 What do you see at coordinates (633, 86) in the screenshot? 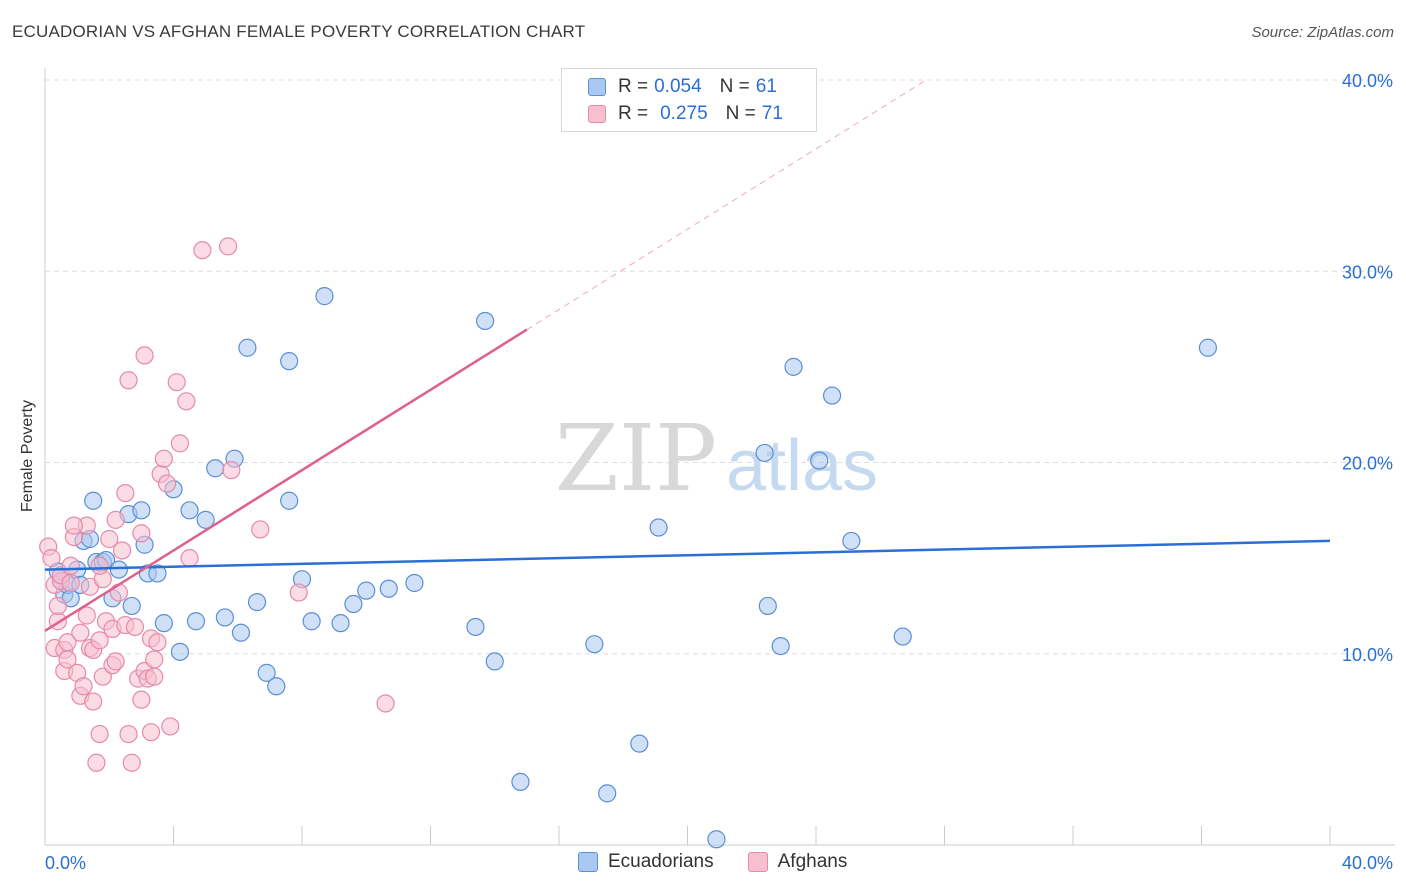
I see `legend-r-label: R =` at bounding box center [633, 86].